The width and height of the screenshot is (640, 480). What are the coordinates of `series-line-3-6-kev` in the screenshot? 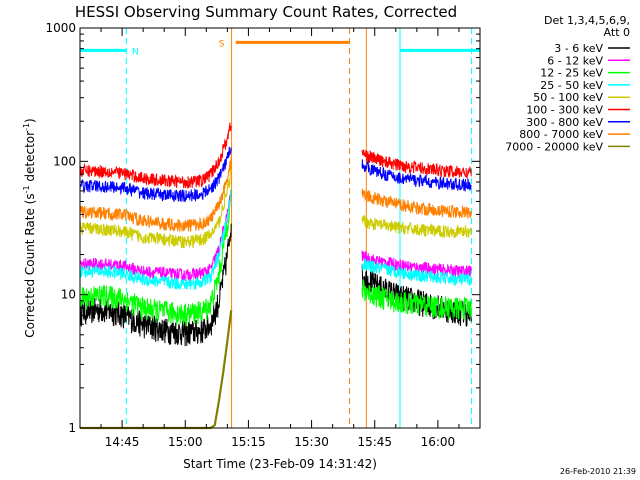 It's located at (155, 285).